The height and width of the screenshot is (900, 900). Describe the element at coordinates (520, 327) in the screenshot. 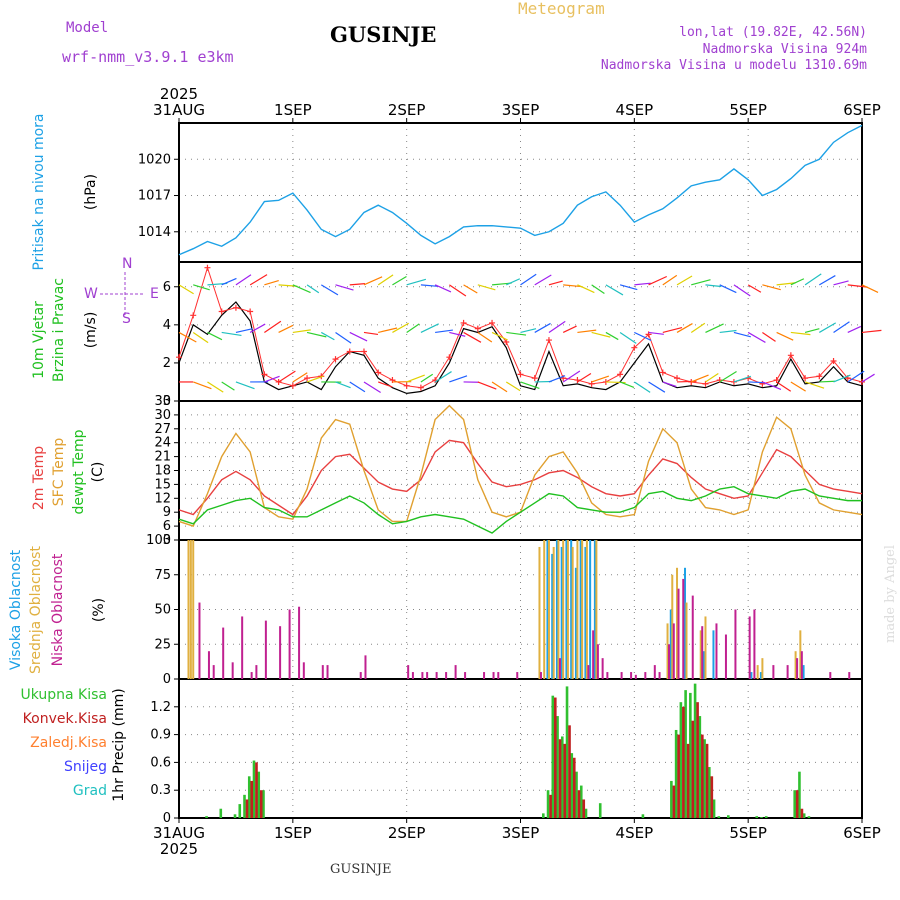

I see `wind-gust-line` at that location.